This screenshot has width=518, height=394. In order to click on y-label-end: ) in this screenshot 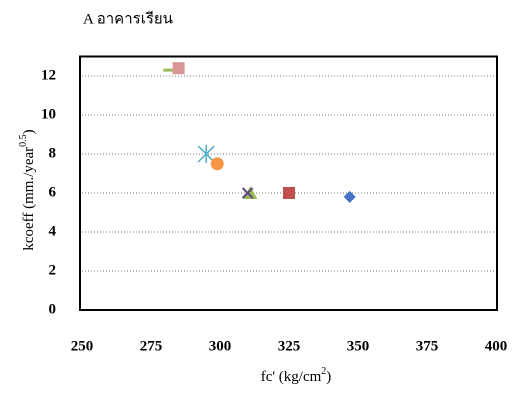, I will do `click(29, 131)`.